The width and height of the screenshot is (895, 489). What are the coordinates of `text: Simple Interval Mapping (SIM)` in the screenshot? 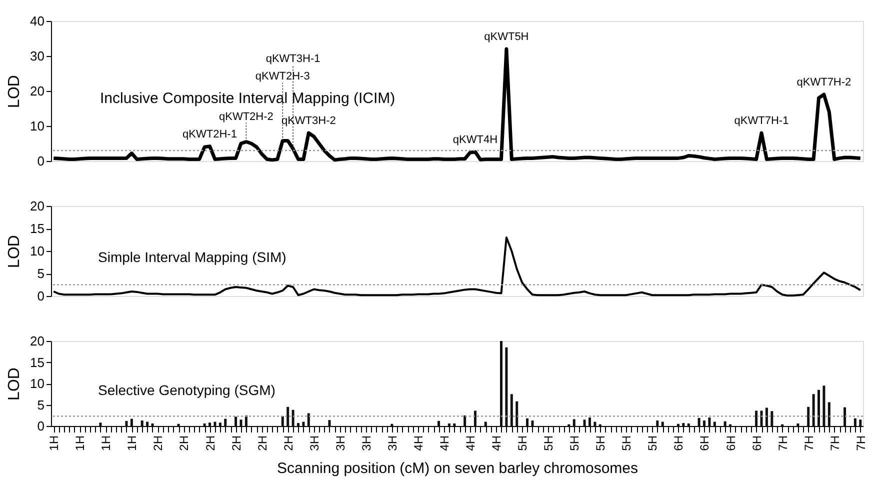 It's located at (192, 257).